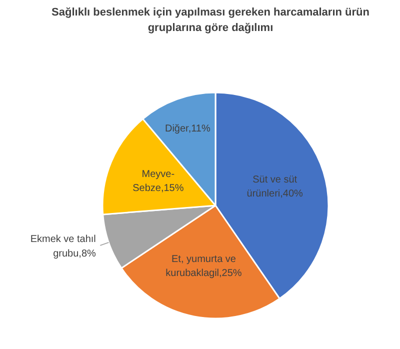 Image resolution: width=400 pixels, height=349 pixels. Describe the element at coordinates (158, 181) in the screenshot. I see `slice-label: Meyve-Sebze,15%` at that location.